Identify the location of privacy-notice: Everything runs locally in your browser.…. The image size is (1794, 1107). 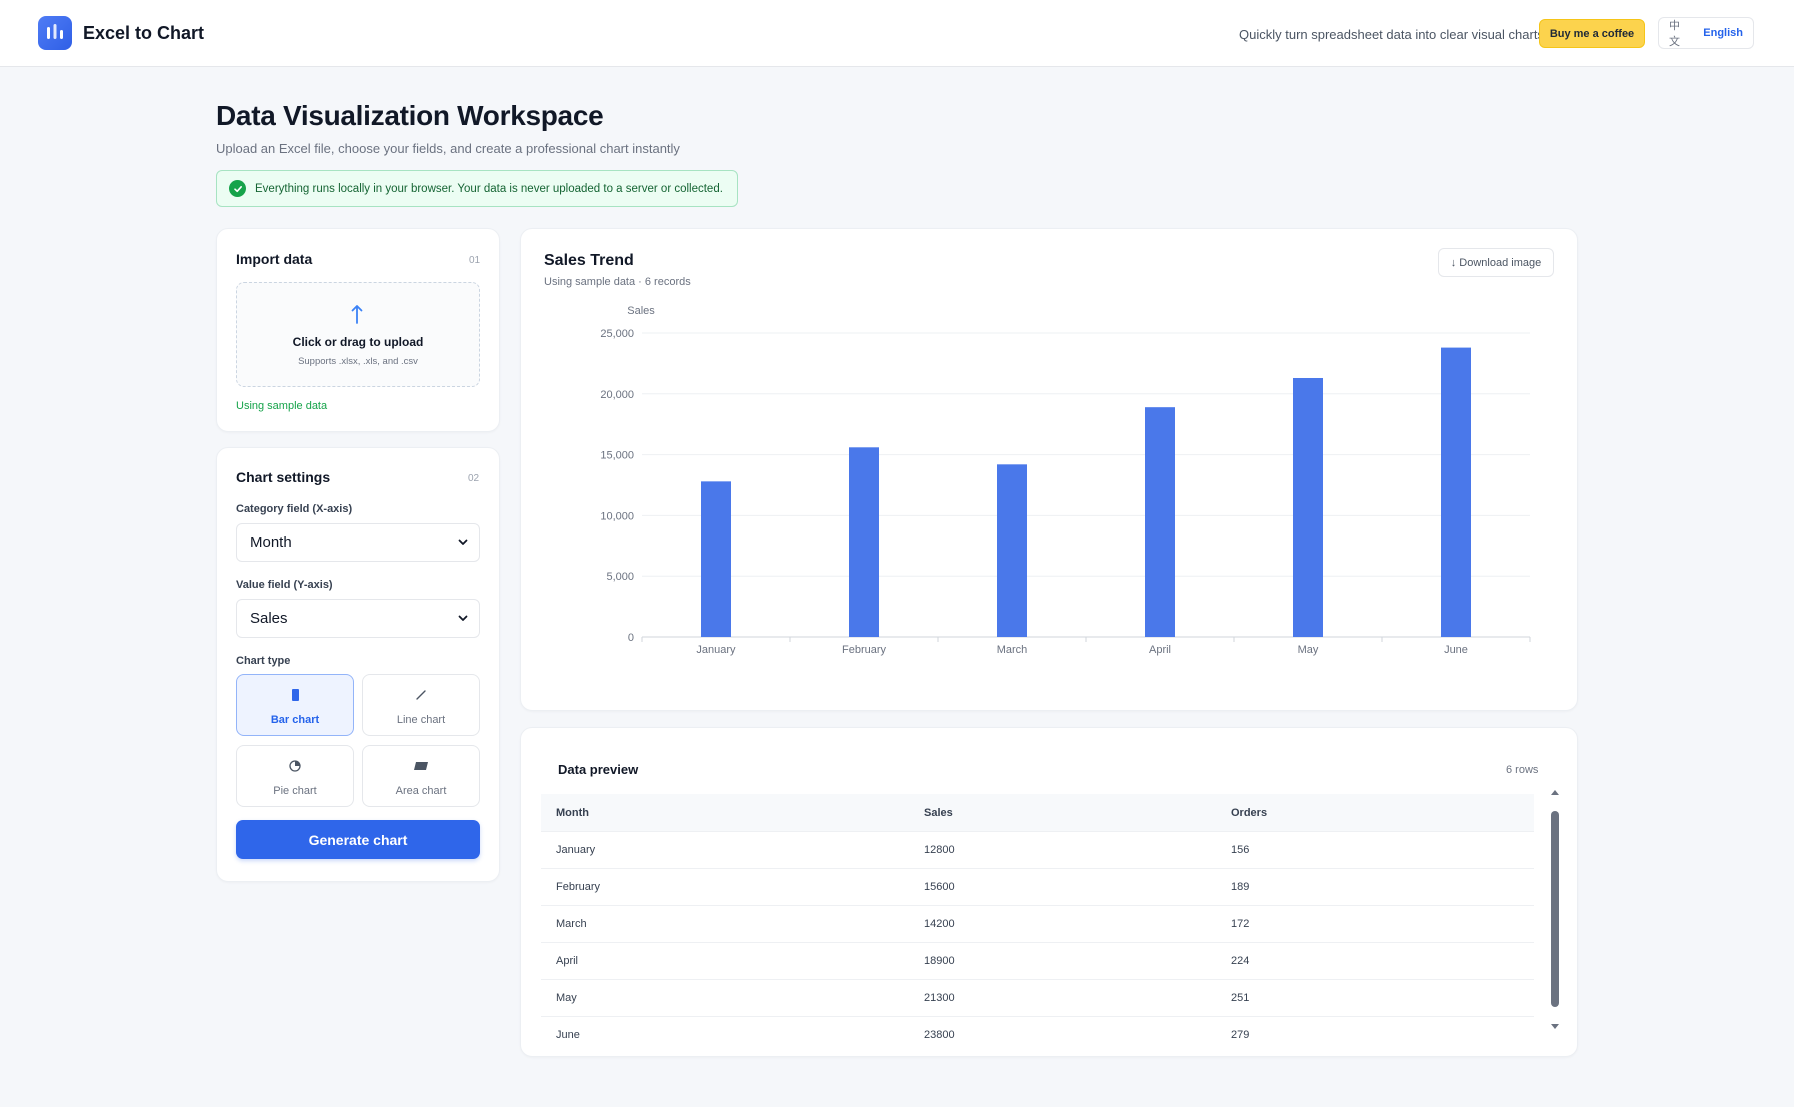
(477, 188).